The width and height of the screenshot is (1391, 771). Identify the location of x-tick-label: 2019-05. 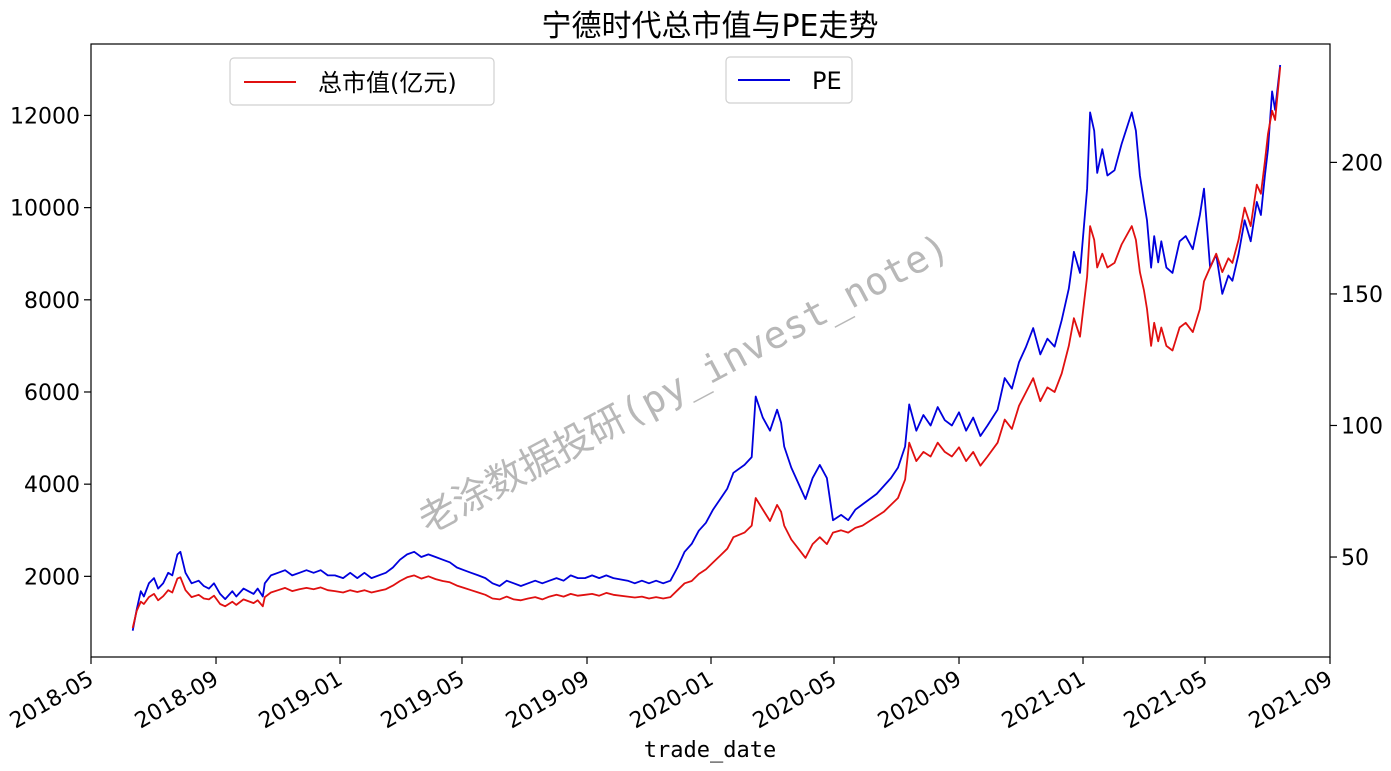
(423, 701).